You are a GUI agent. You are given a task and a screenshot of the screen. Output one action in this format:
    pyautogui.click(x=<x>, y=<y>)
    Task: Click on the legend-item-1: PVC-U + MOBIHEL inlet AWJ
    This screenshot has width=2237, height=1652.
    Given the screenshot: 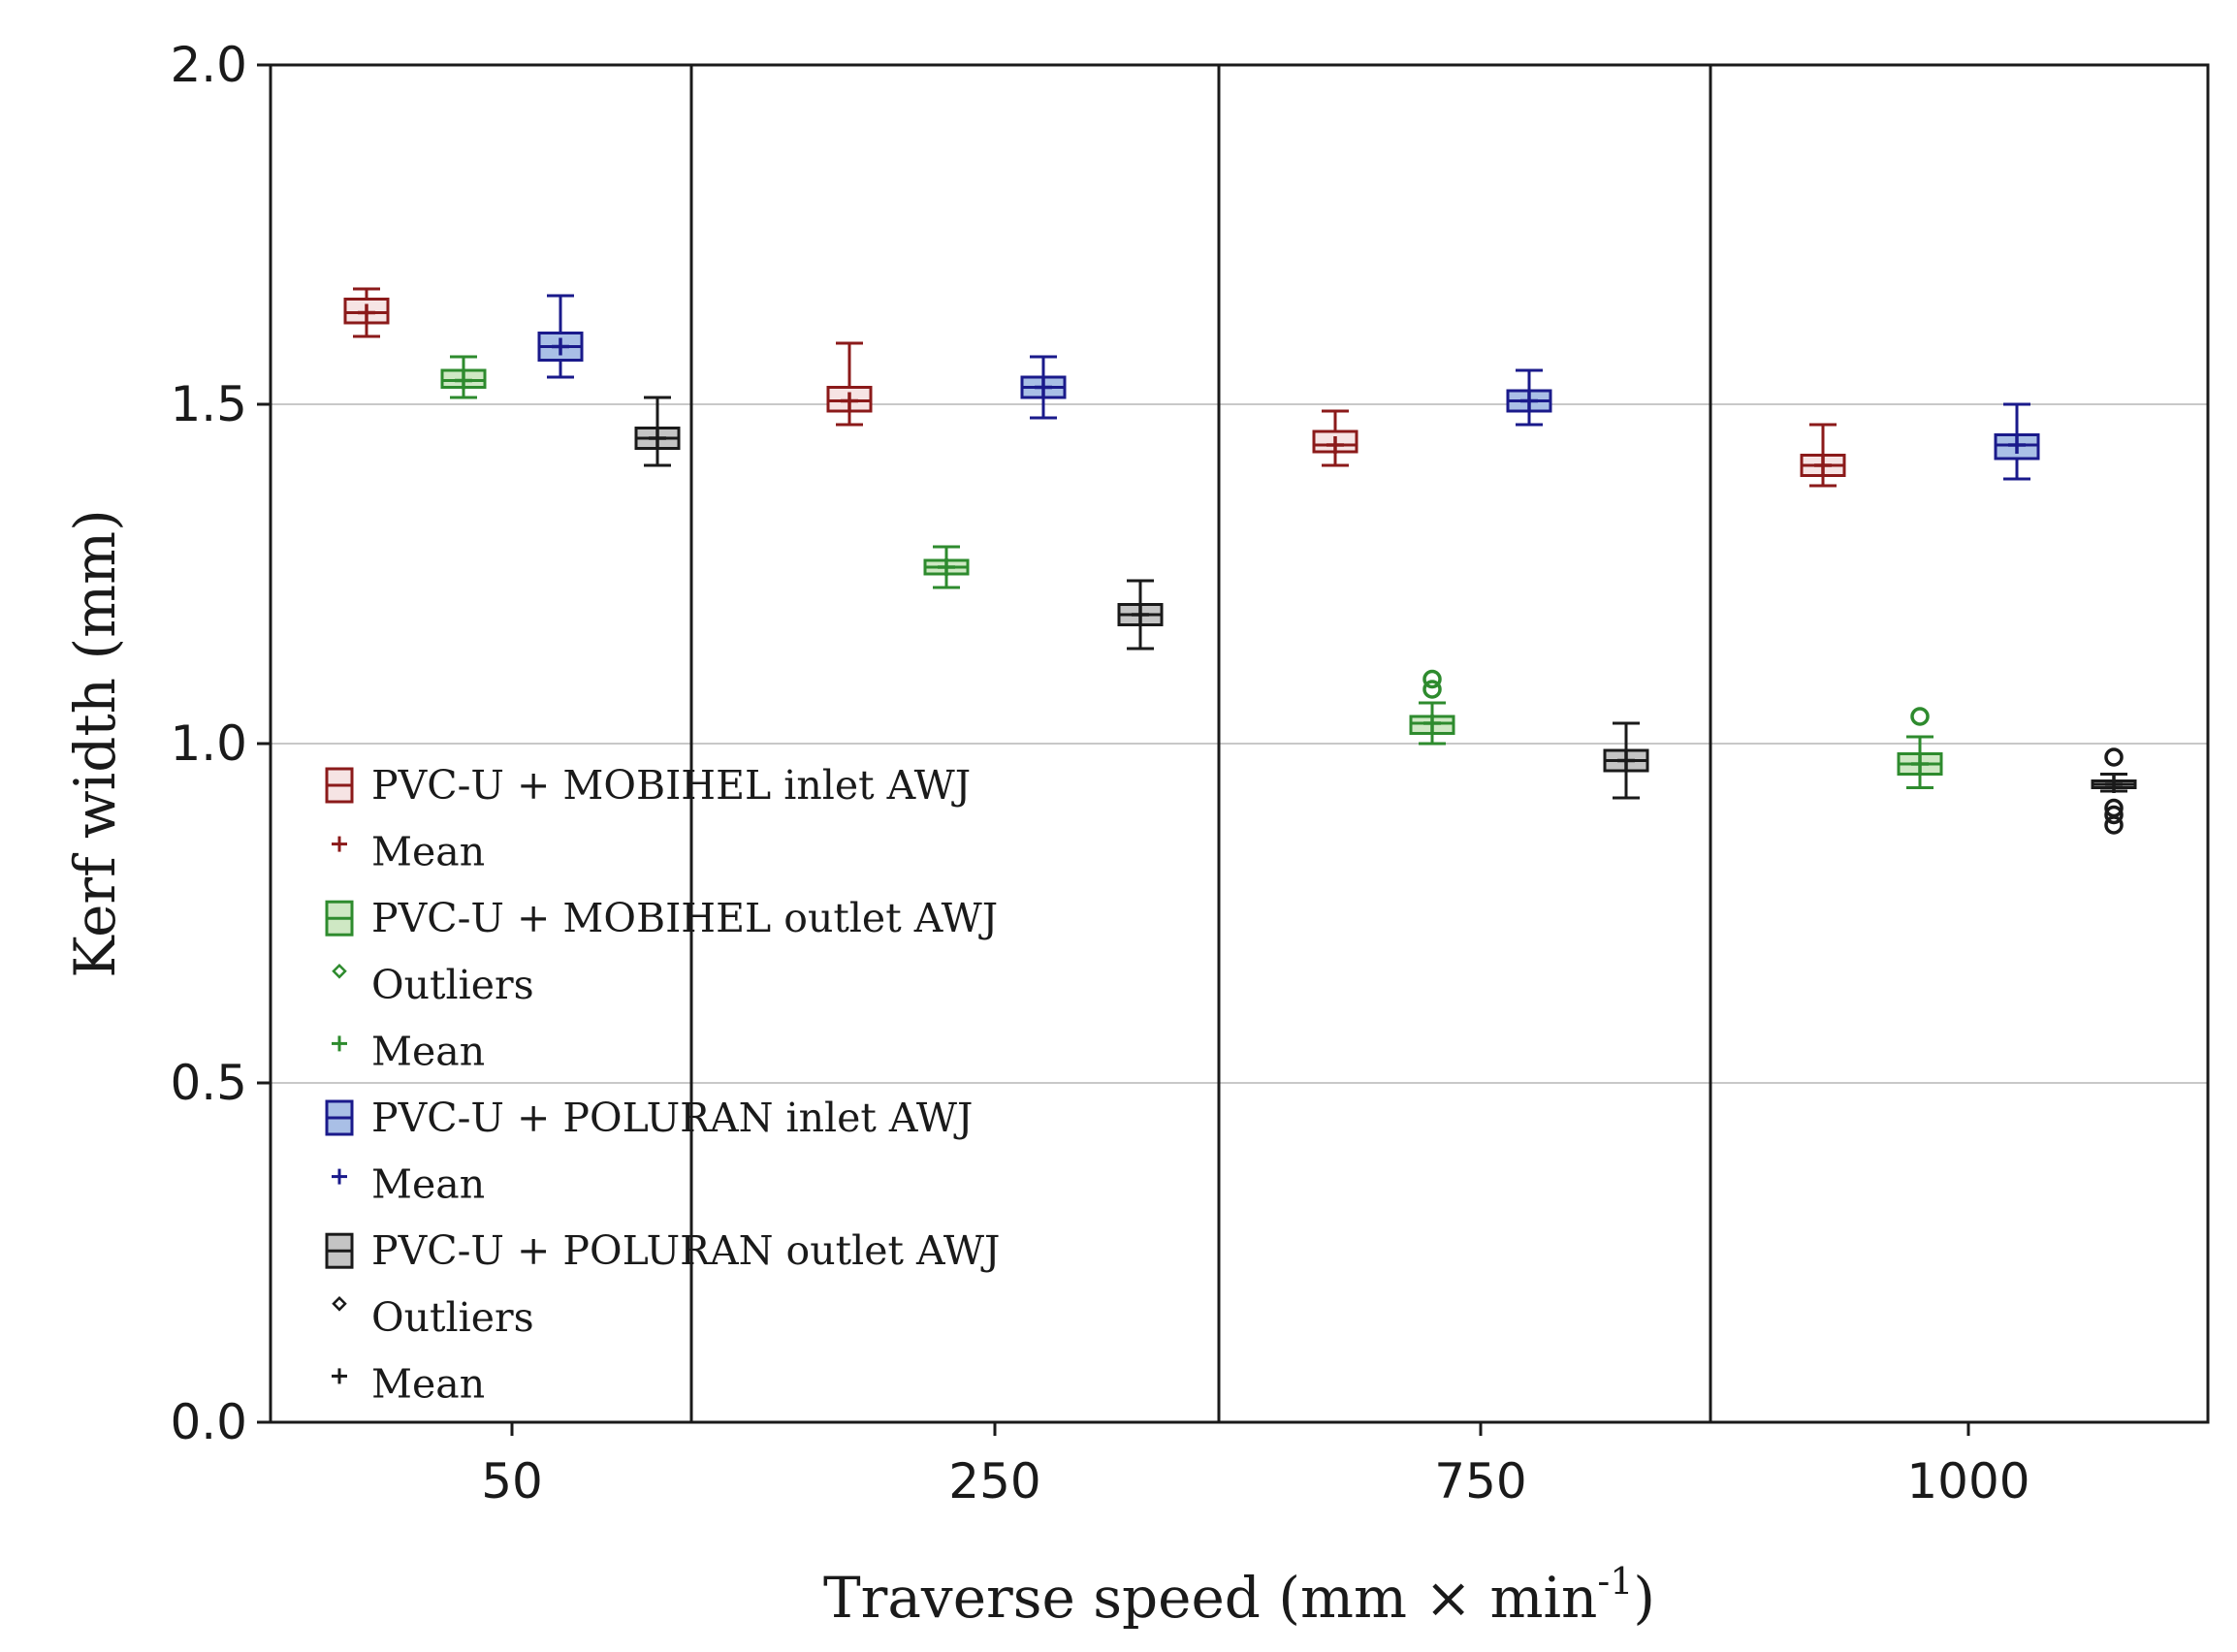 What is the action you would take?
    pyautogui.click(x=648, y=786)
    